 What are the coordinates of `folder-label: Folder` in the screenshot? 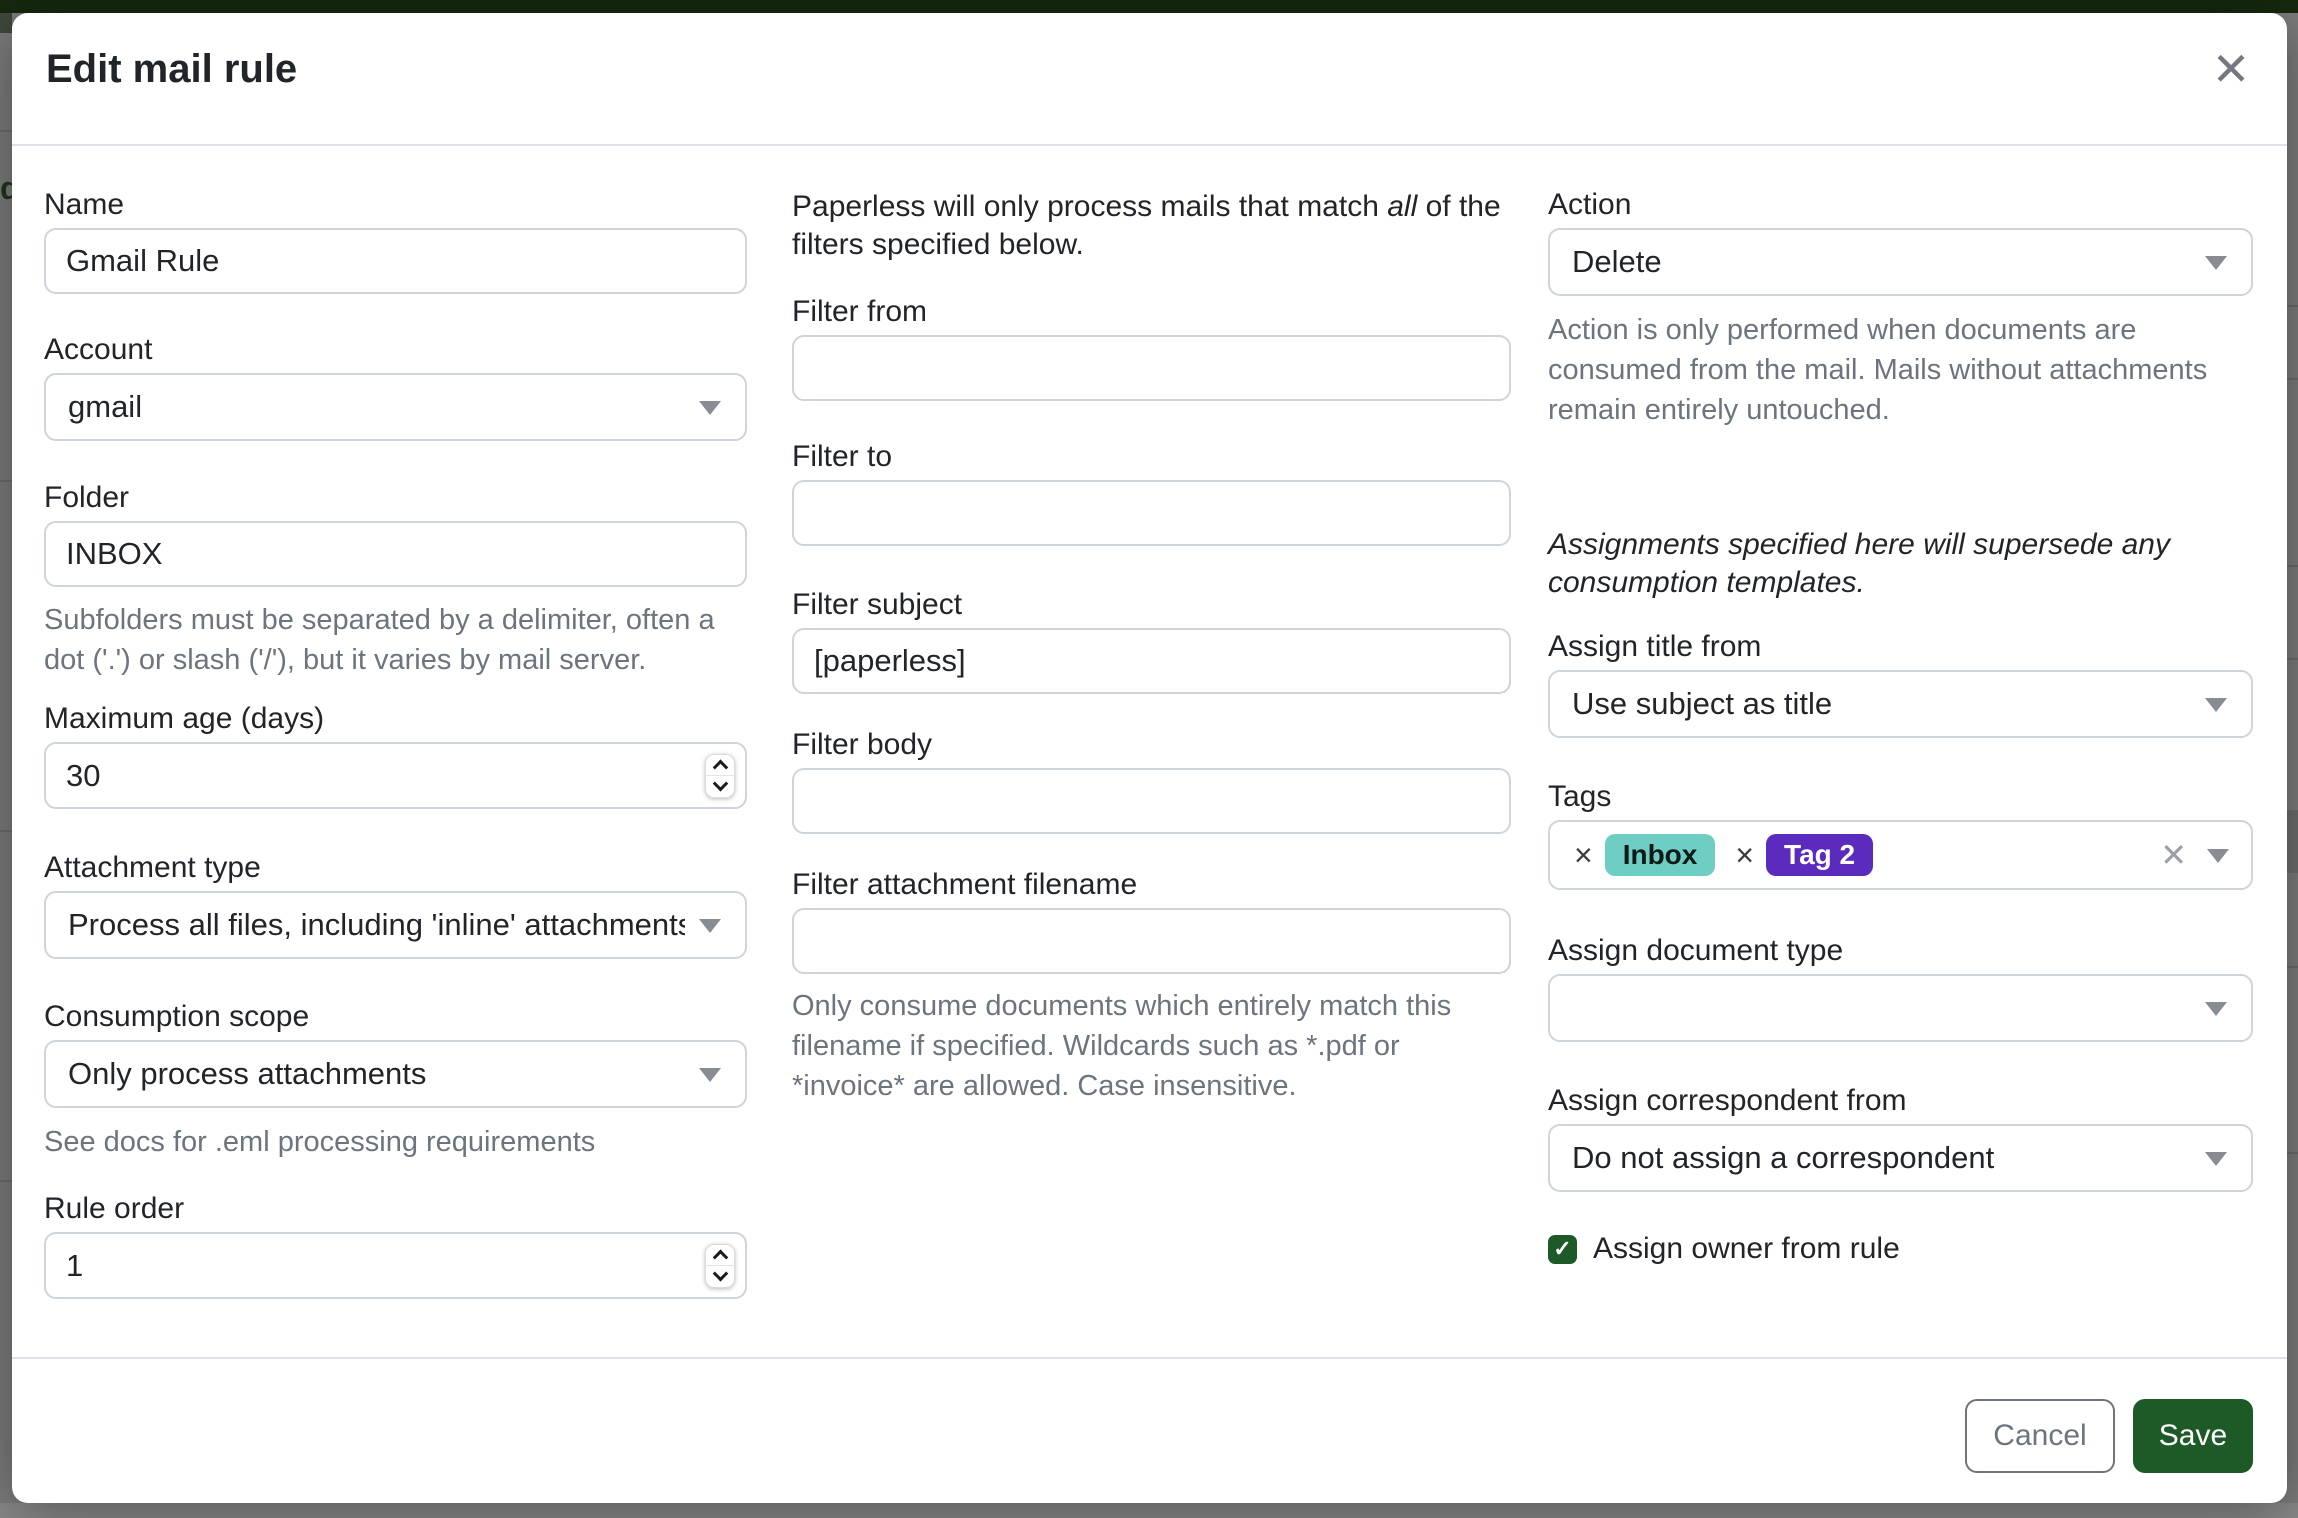 It's located at (87, 497).